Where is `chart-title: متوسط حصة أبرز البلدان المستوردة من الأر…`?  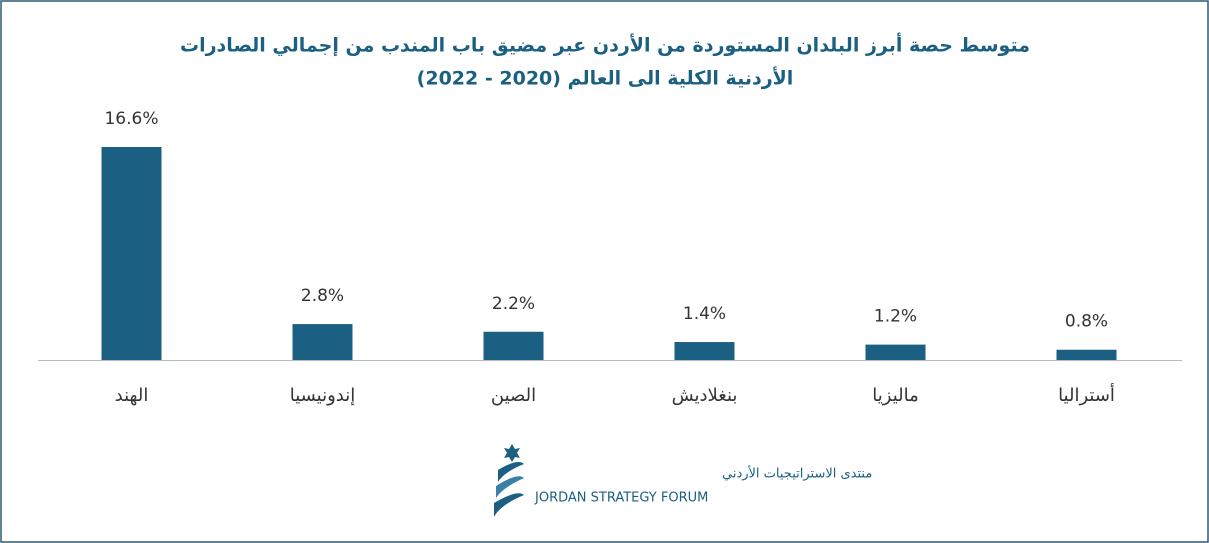
chart-title: متوسط حصة أبرز البلدان المستوردة من الأر… is located at coordinates (605, 45).